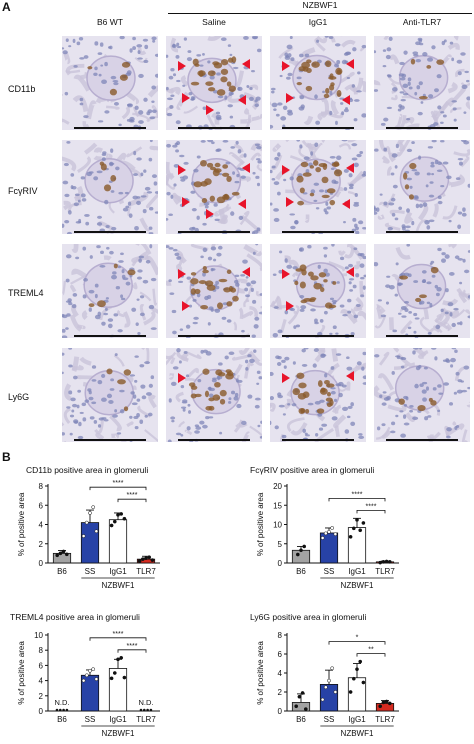  What do you see at coordinates (277, 486) in the screenshot?
I see `y-tick-label: 20` at bounding box center [277, 486].